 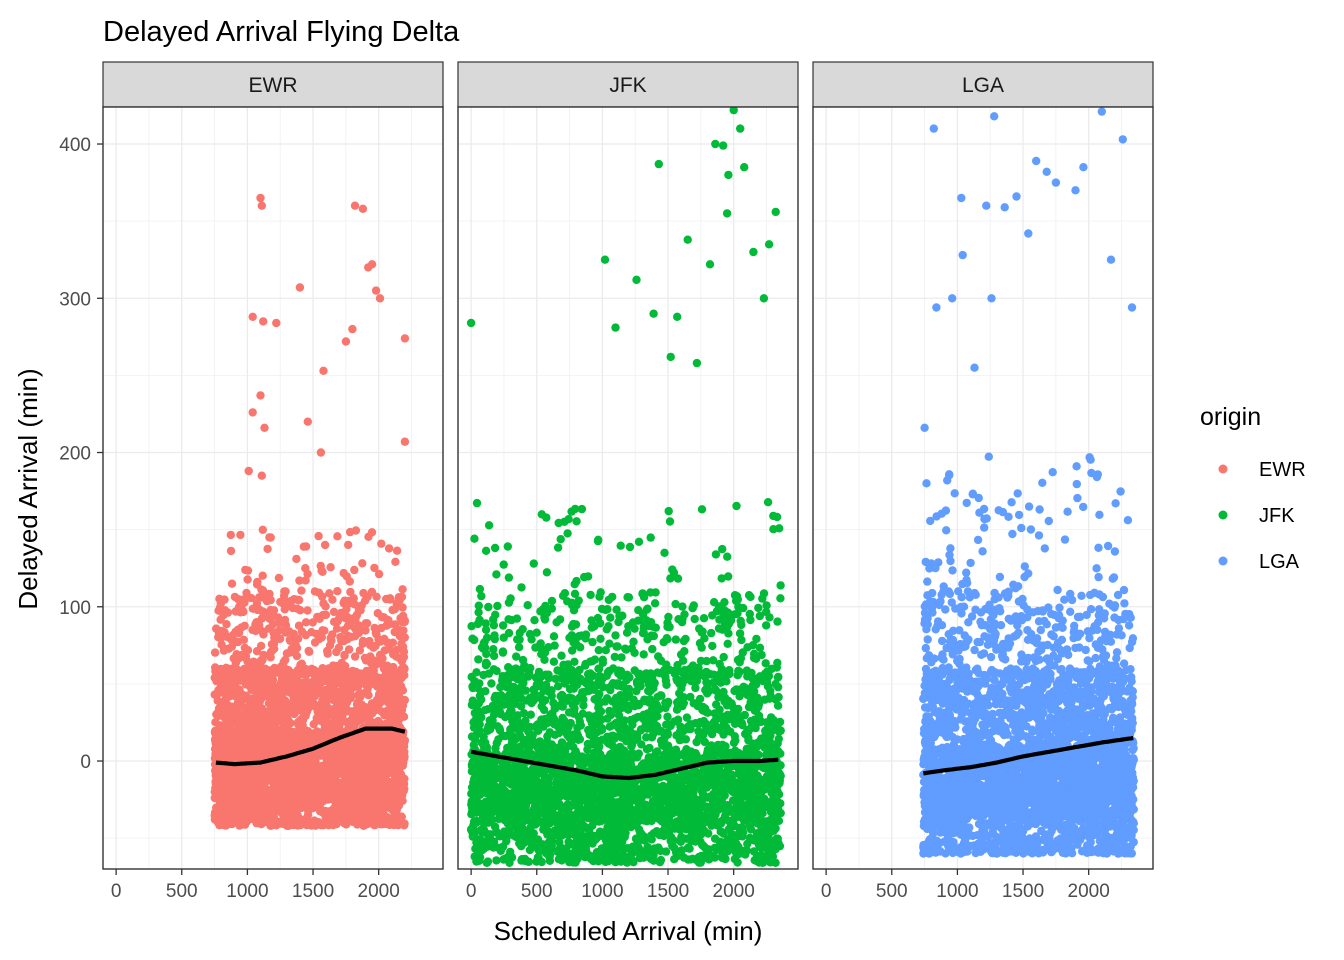 What do you see at coordinates (281, 32) in the screenshot?
I see `chart-title: Delayed Arrival Flying Delta` at bounding box center [281, 32].